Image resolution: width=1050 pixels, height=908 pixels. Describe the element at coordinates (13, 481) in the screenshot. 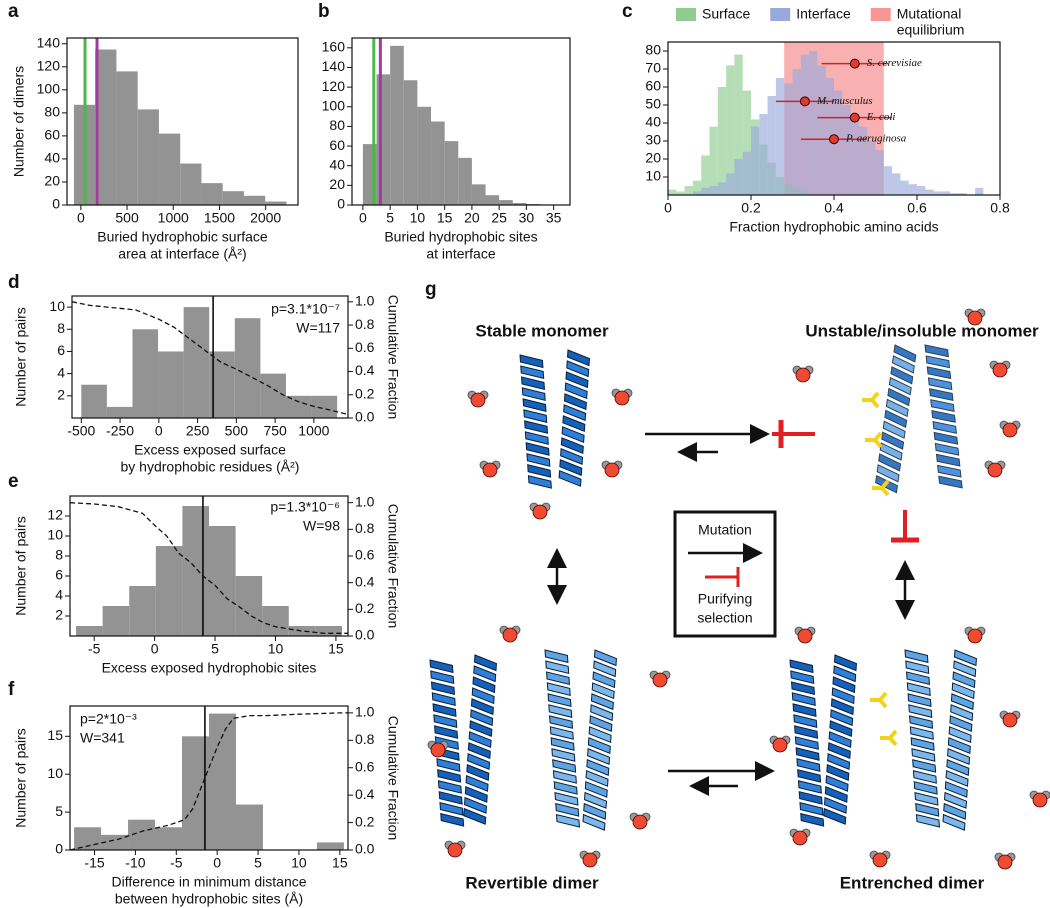

I see `panel-letter: e` at that location.